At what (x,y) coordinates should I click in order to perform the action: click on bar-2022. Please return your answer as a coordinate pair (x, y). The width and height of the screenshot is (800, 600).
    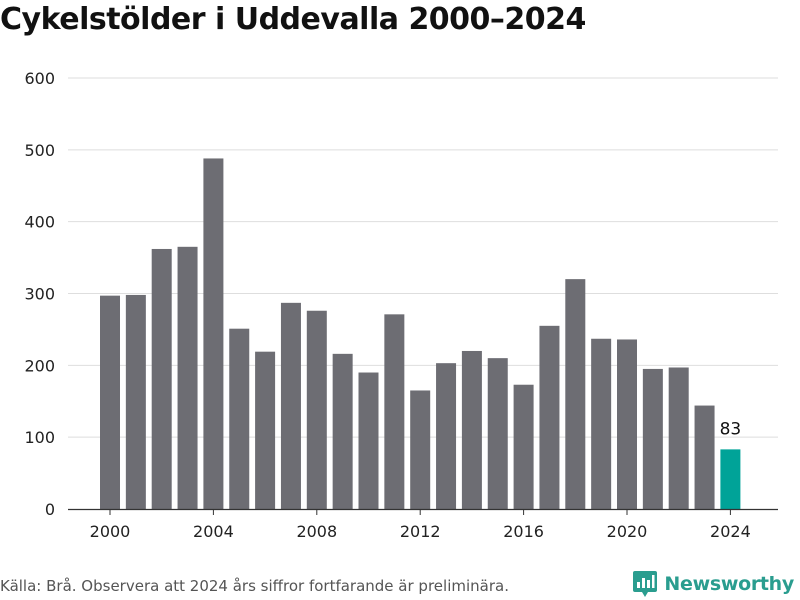
    Looking at the image, I should click on (678, 438).